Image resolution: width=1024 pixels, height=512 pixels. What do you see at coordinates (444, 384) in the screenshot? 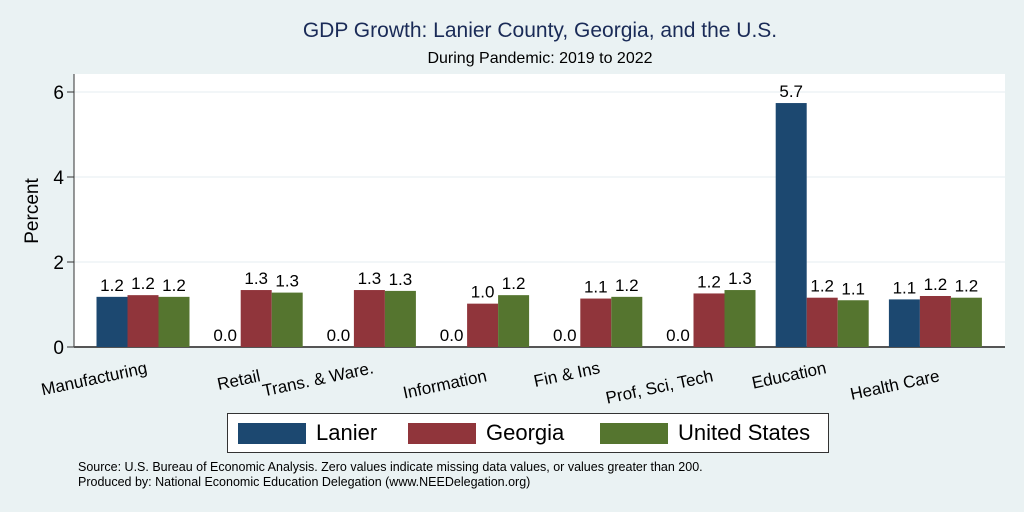
I see `x-tick-label: Information` at bounding box center [444, 384].